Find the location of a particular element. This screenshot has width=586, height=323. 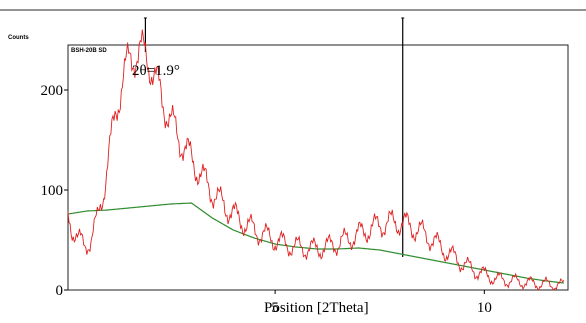

y-tick-label: 0 is located at coordinates (60, 291).